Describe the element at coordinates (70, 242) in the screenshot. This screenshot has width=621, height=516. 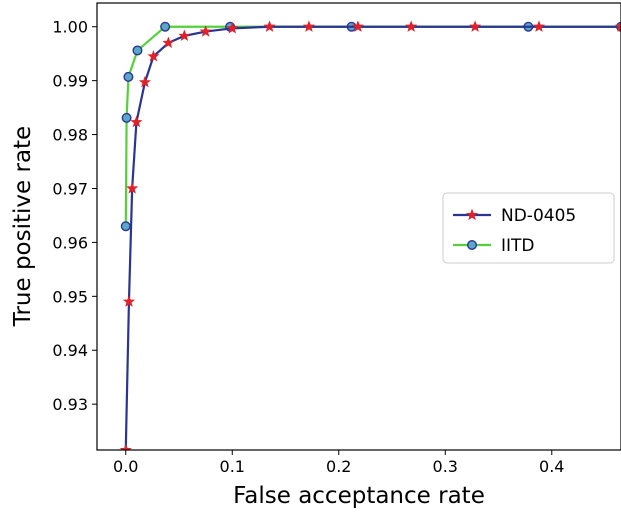
I see `y-tick-label: 0.96` at that location.